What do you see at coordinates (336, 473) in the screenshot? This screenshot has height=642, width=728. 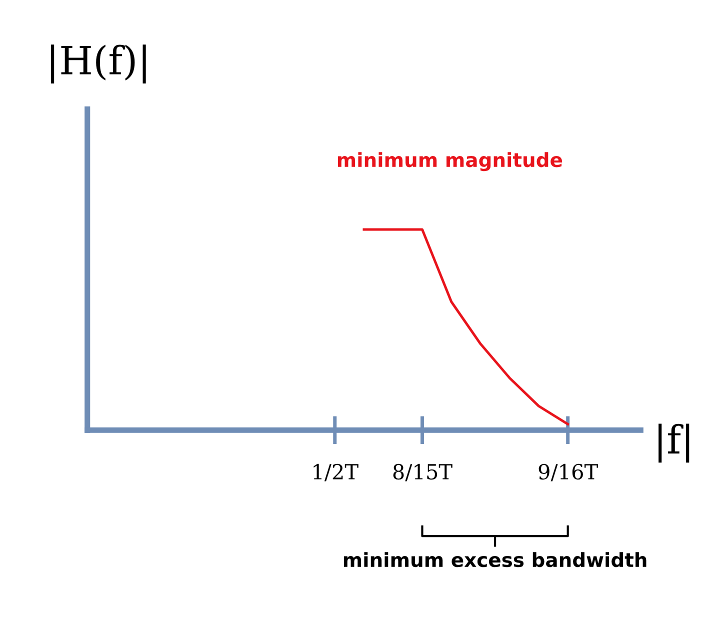 I see `x-tick-label: 1/2T` at bounding box center [336, 473].